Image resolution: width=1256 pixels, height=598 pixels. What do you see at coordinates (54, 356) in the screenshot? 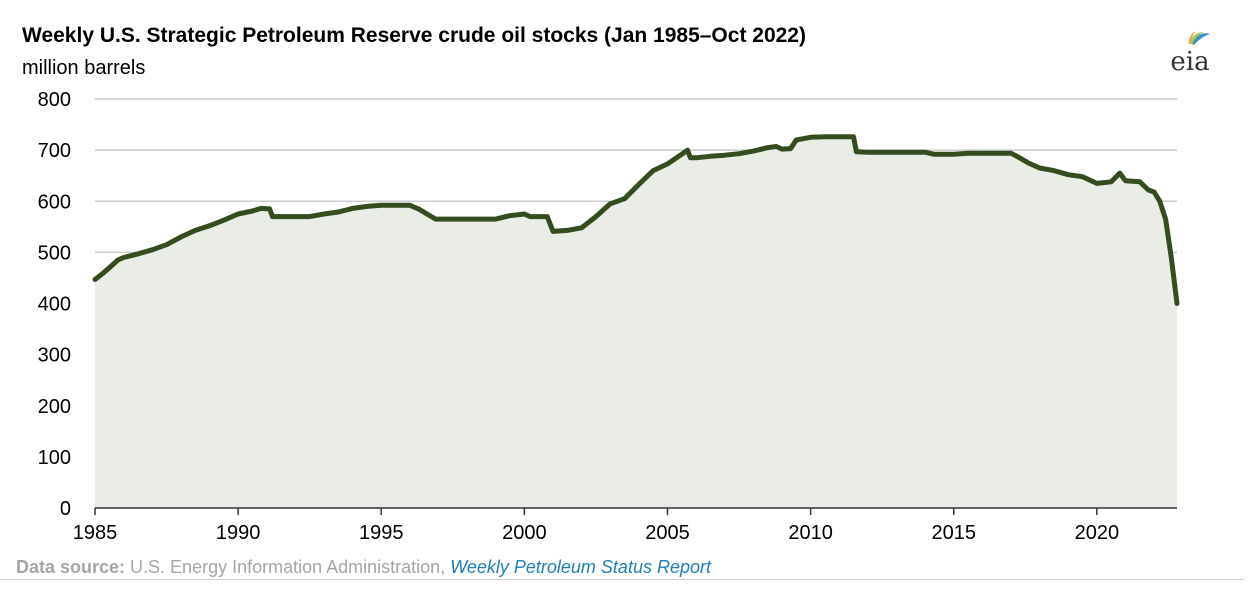
I see `y-tick-label-300: 300` at bounding box center [54, 356].